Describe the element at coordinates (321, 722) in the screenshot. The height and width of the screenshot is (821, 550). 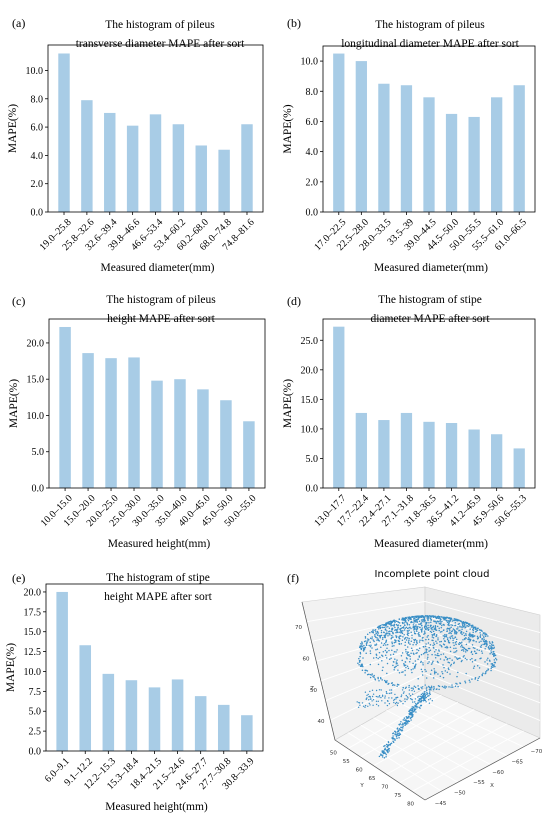
I see `z-tick-label: 40` at that location.